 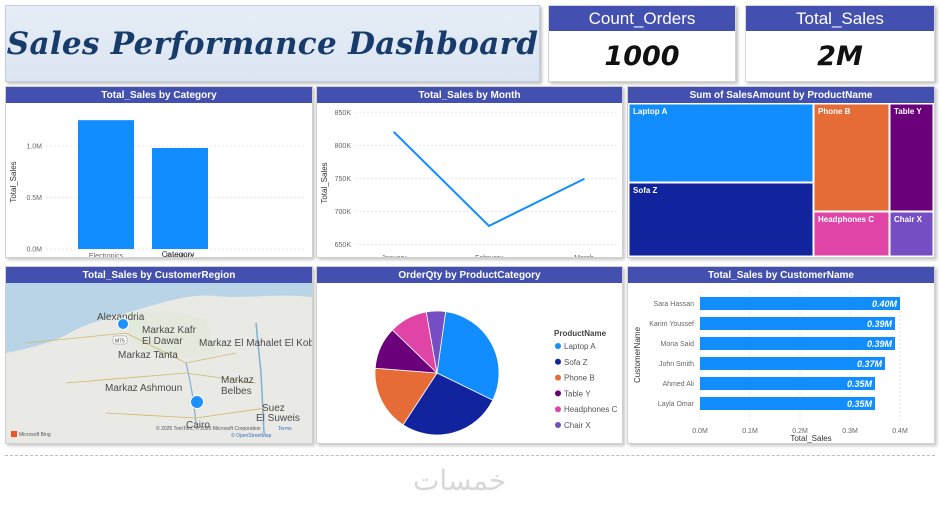 What do you see at coordinates (106, 185) in the screenshot?
I see `bar-electronics` at bounding box center [106, 185].